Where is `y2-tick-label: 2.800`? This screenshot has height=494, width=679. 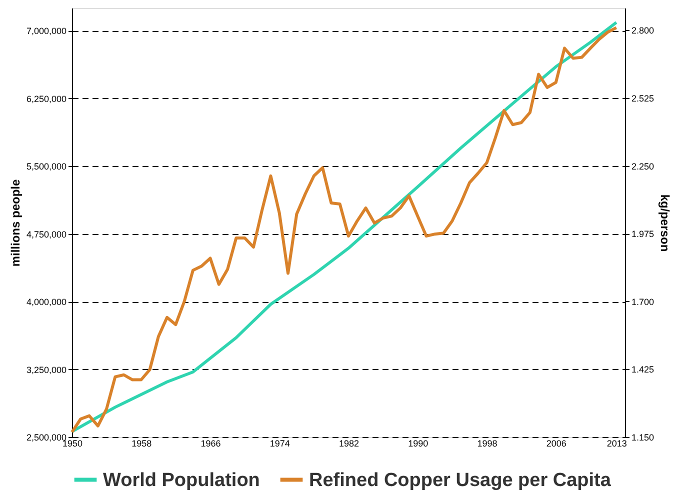
y2-tick-label: 2.800 is located at coordinates (643, 31).